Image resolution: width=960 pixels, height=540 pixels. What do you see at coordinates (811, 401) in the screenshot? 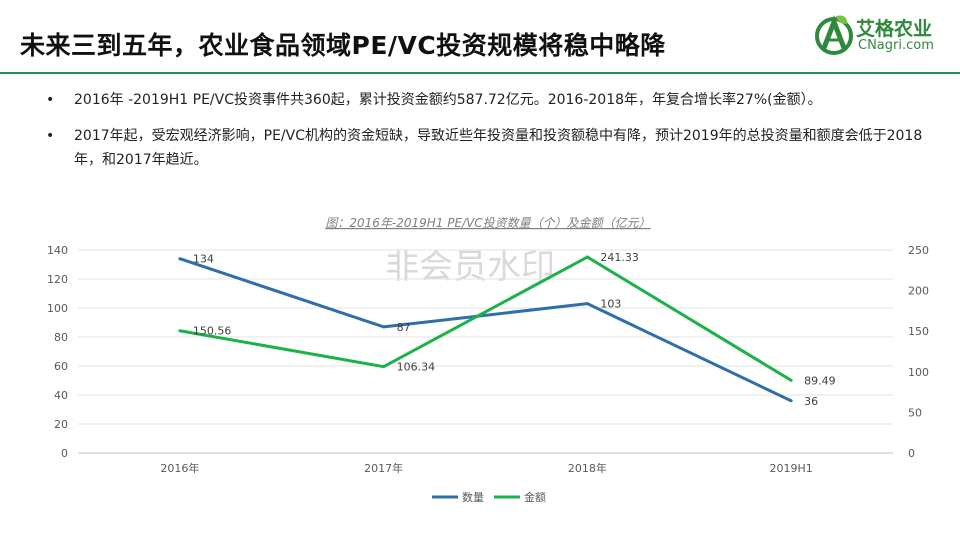
I see `data-label: 36` at bounding box center [811, 401].